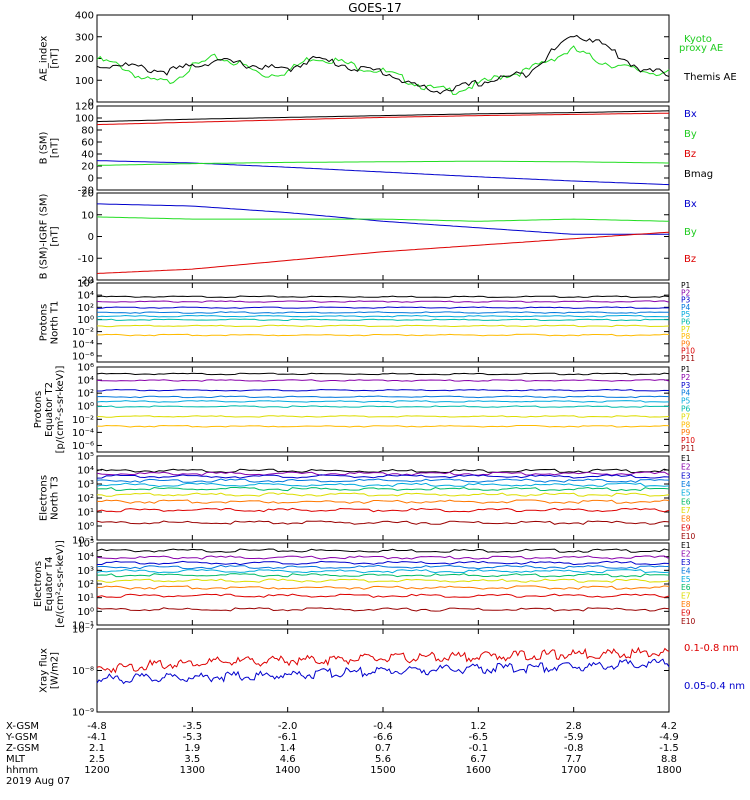 Image resolution: width=750 pixels, height=800 pixels. I want to click on legend-label: P3, so click(686, 300).